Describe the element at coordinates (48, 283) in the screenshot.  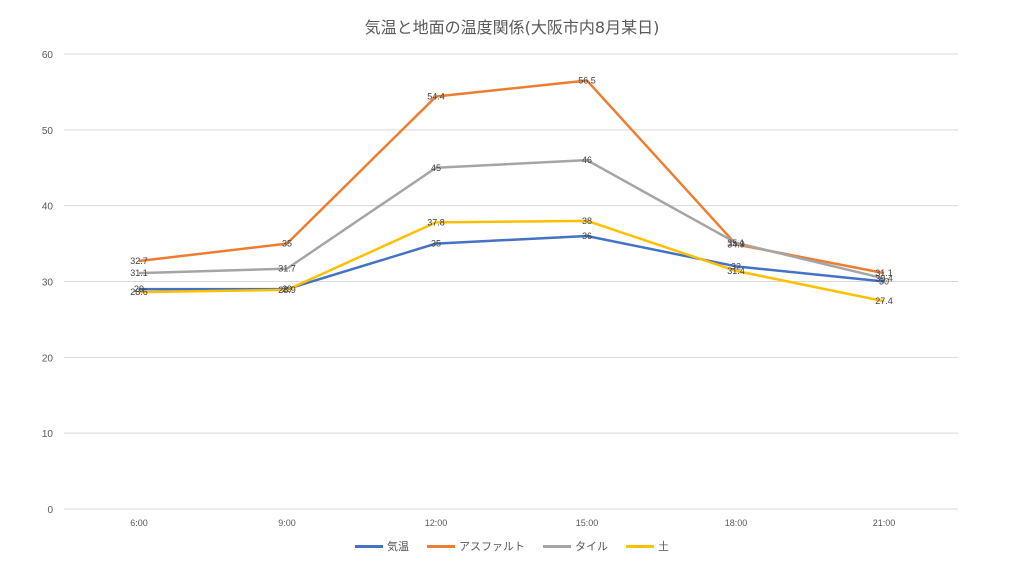
I see `y-tick-label: 30` at that location.